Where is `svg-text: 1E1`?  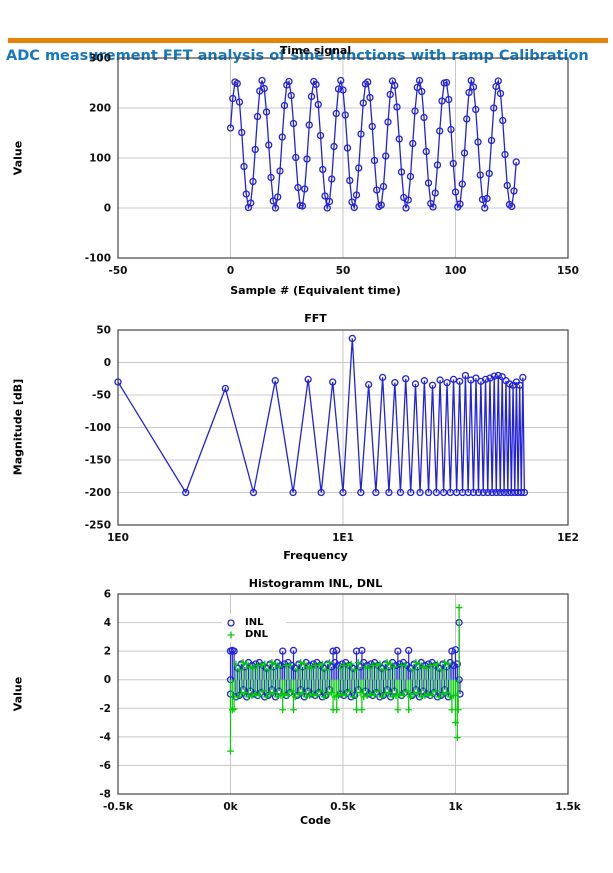 svg-text: 1E1 is located at coordinates (343, 538).